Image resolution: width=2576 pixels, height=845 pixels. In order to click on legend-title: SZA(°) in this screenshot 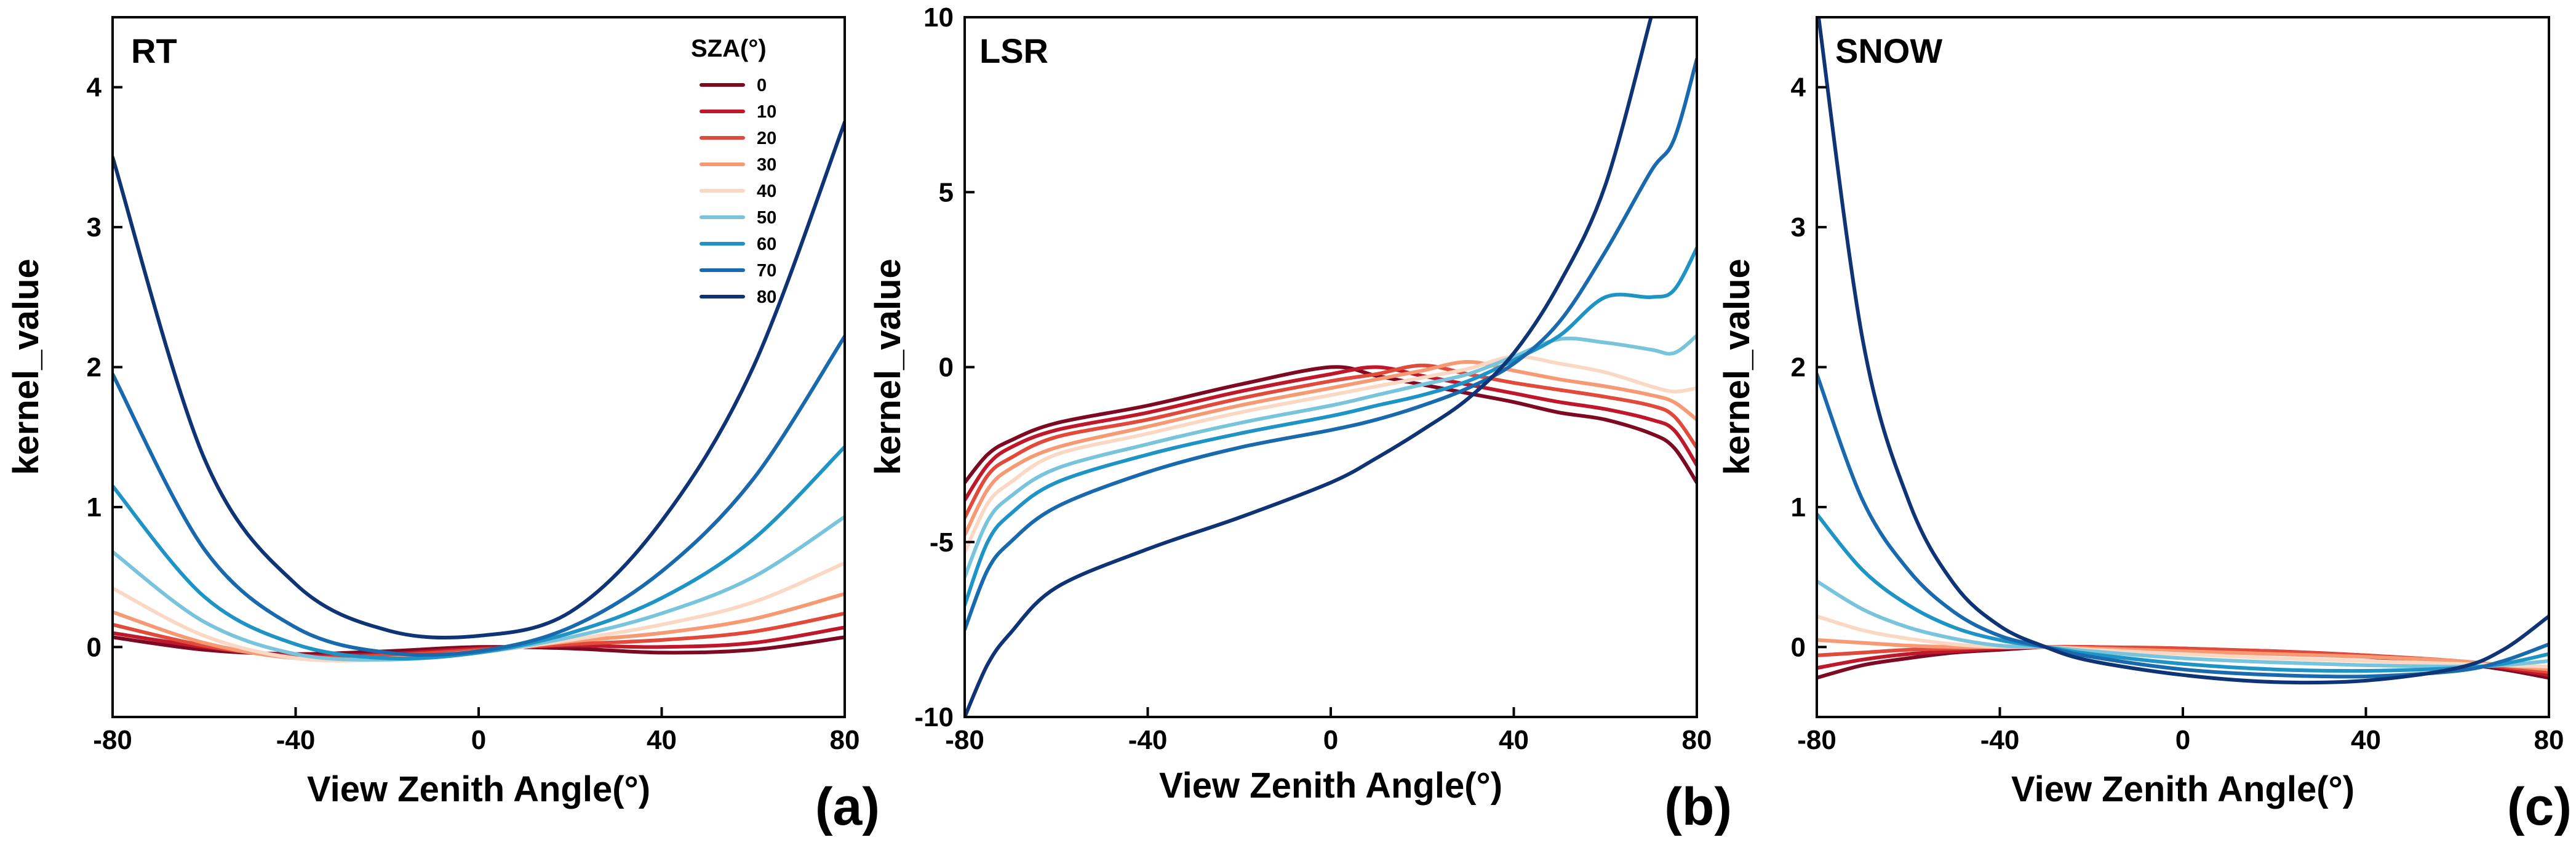, I will do `click(729, 48)`.